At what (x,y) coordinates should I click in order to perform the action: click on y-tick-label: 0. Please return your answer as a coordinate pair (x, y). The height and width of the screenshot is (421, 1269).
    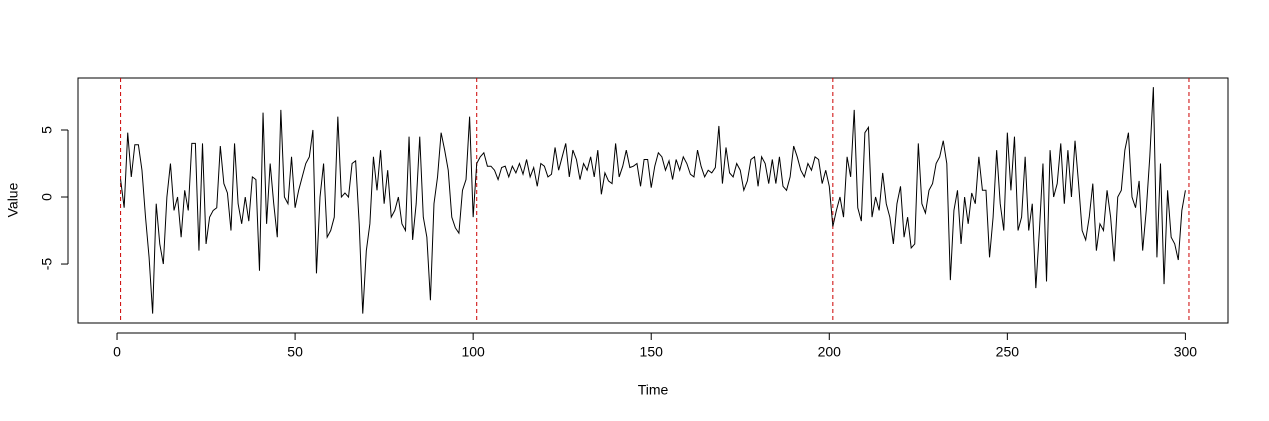
    Looking at the image, I should click on (47, 197).